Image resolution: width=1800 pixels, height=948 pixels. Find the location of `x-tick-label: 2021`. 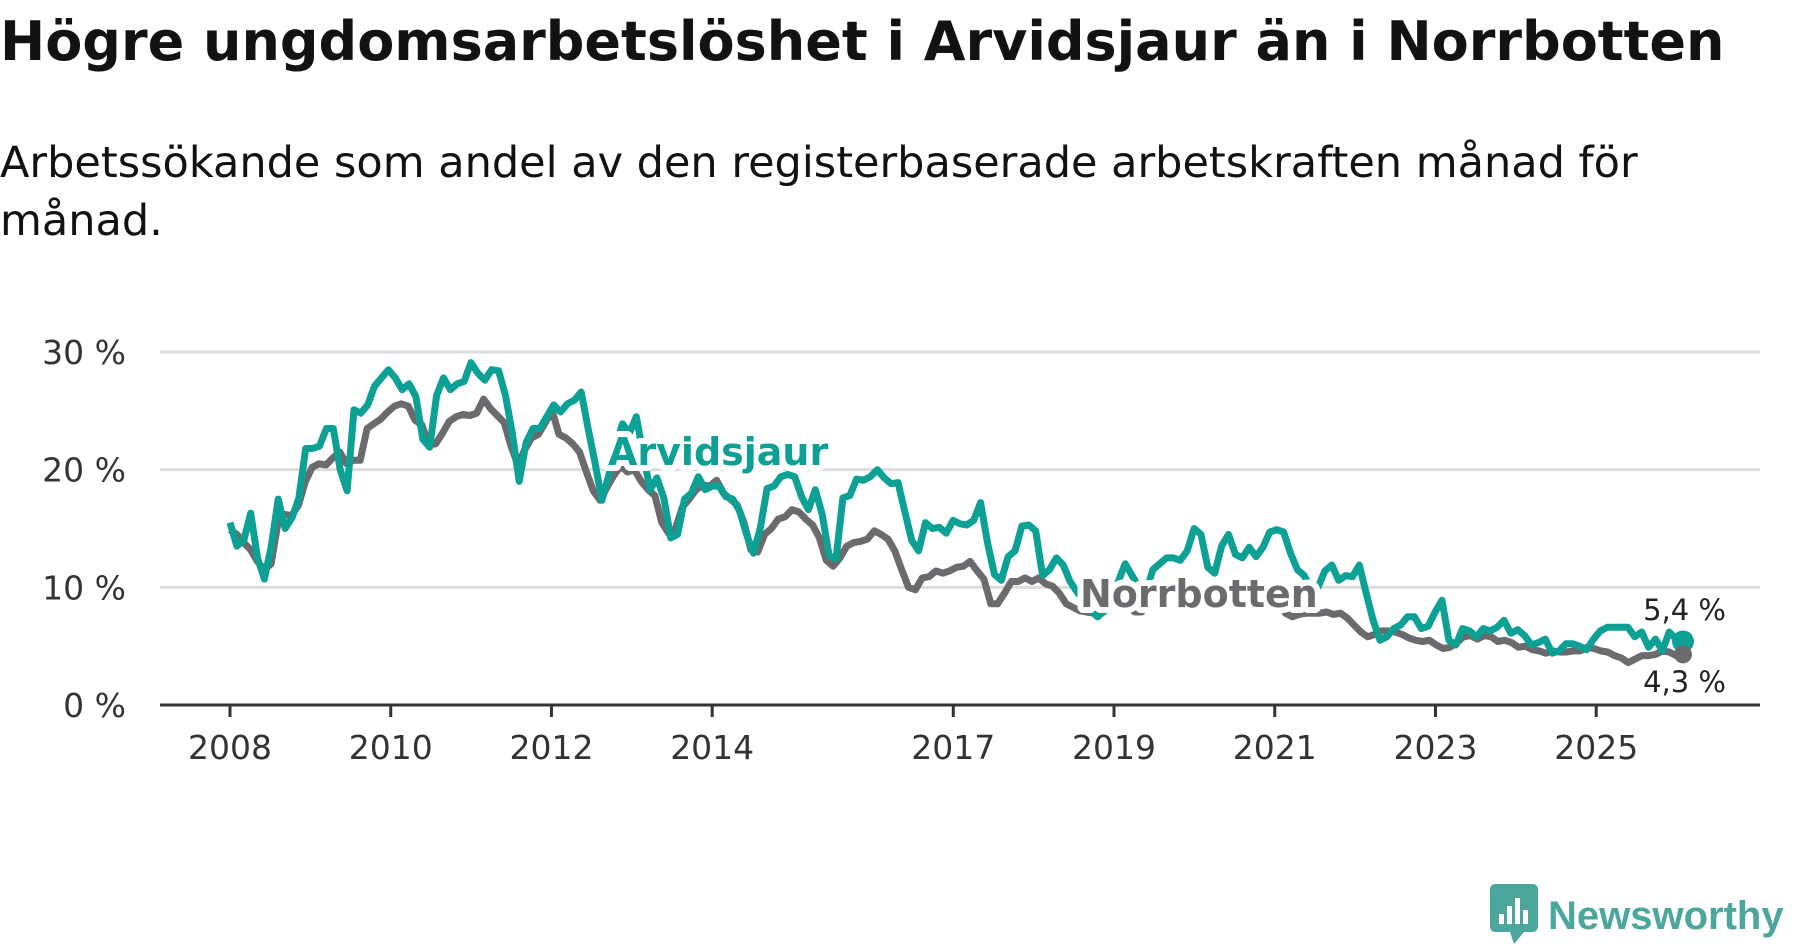

x-tick-label: 2021 is located at coordinates (1275, 747).